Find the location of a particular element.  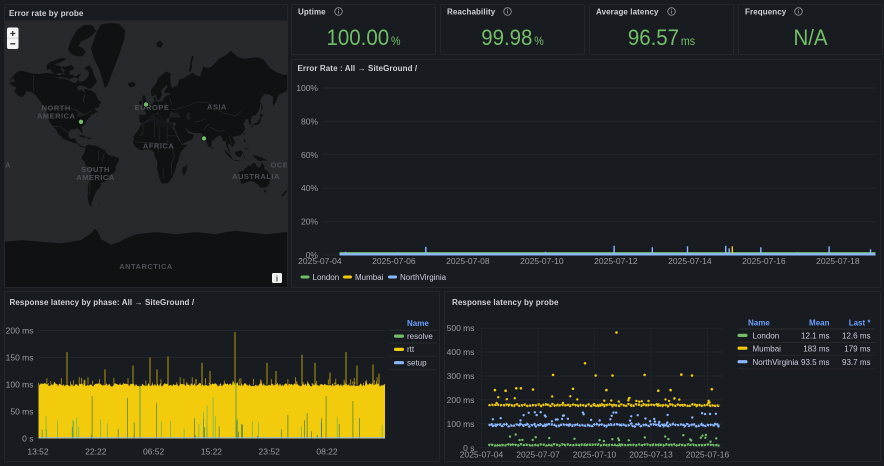

svg-text: 60% is located at coordinates (309, 155).